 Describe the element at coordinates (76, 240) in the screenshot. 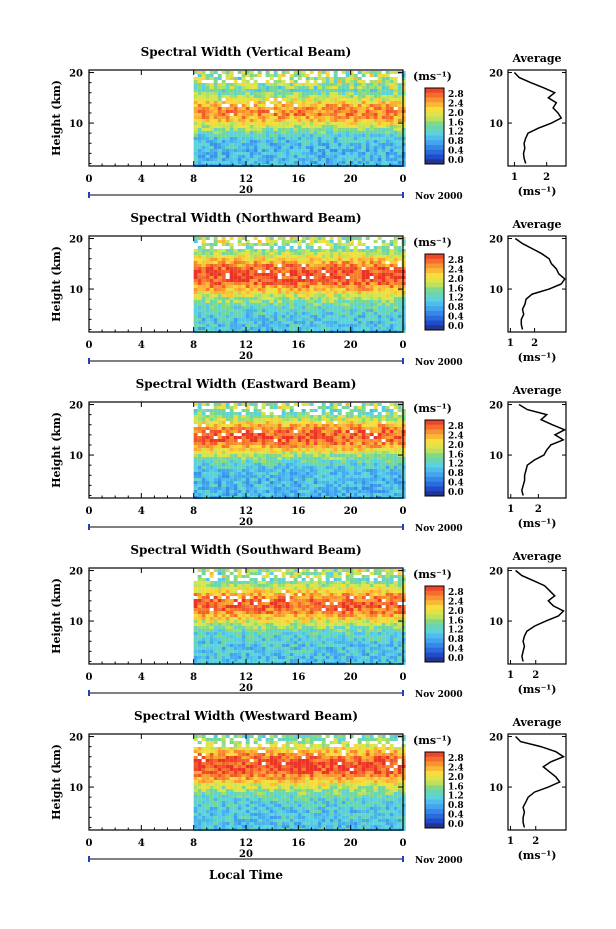

I see `y-tick-label: 20` at that location.